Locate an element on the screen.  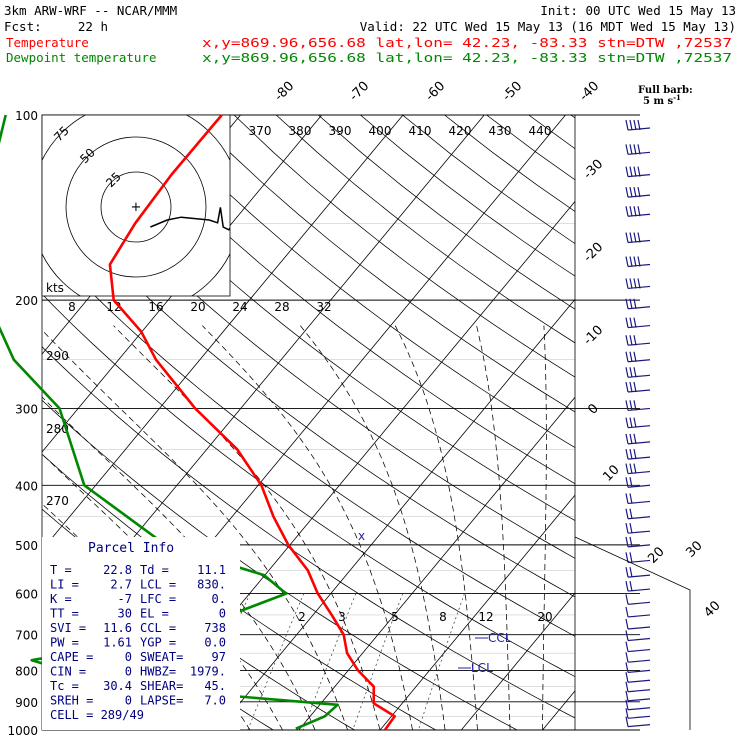
barb-legend-line2: 5 m s-1 is located at coordinates (662, 100).